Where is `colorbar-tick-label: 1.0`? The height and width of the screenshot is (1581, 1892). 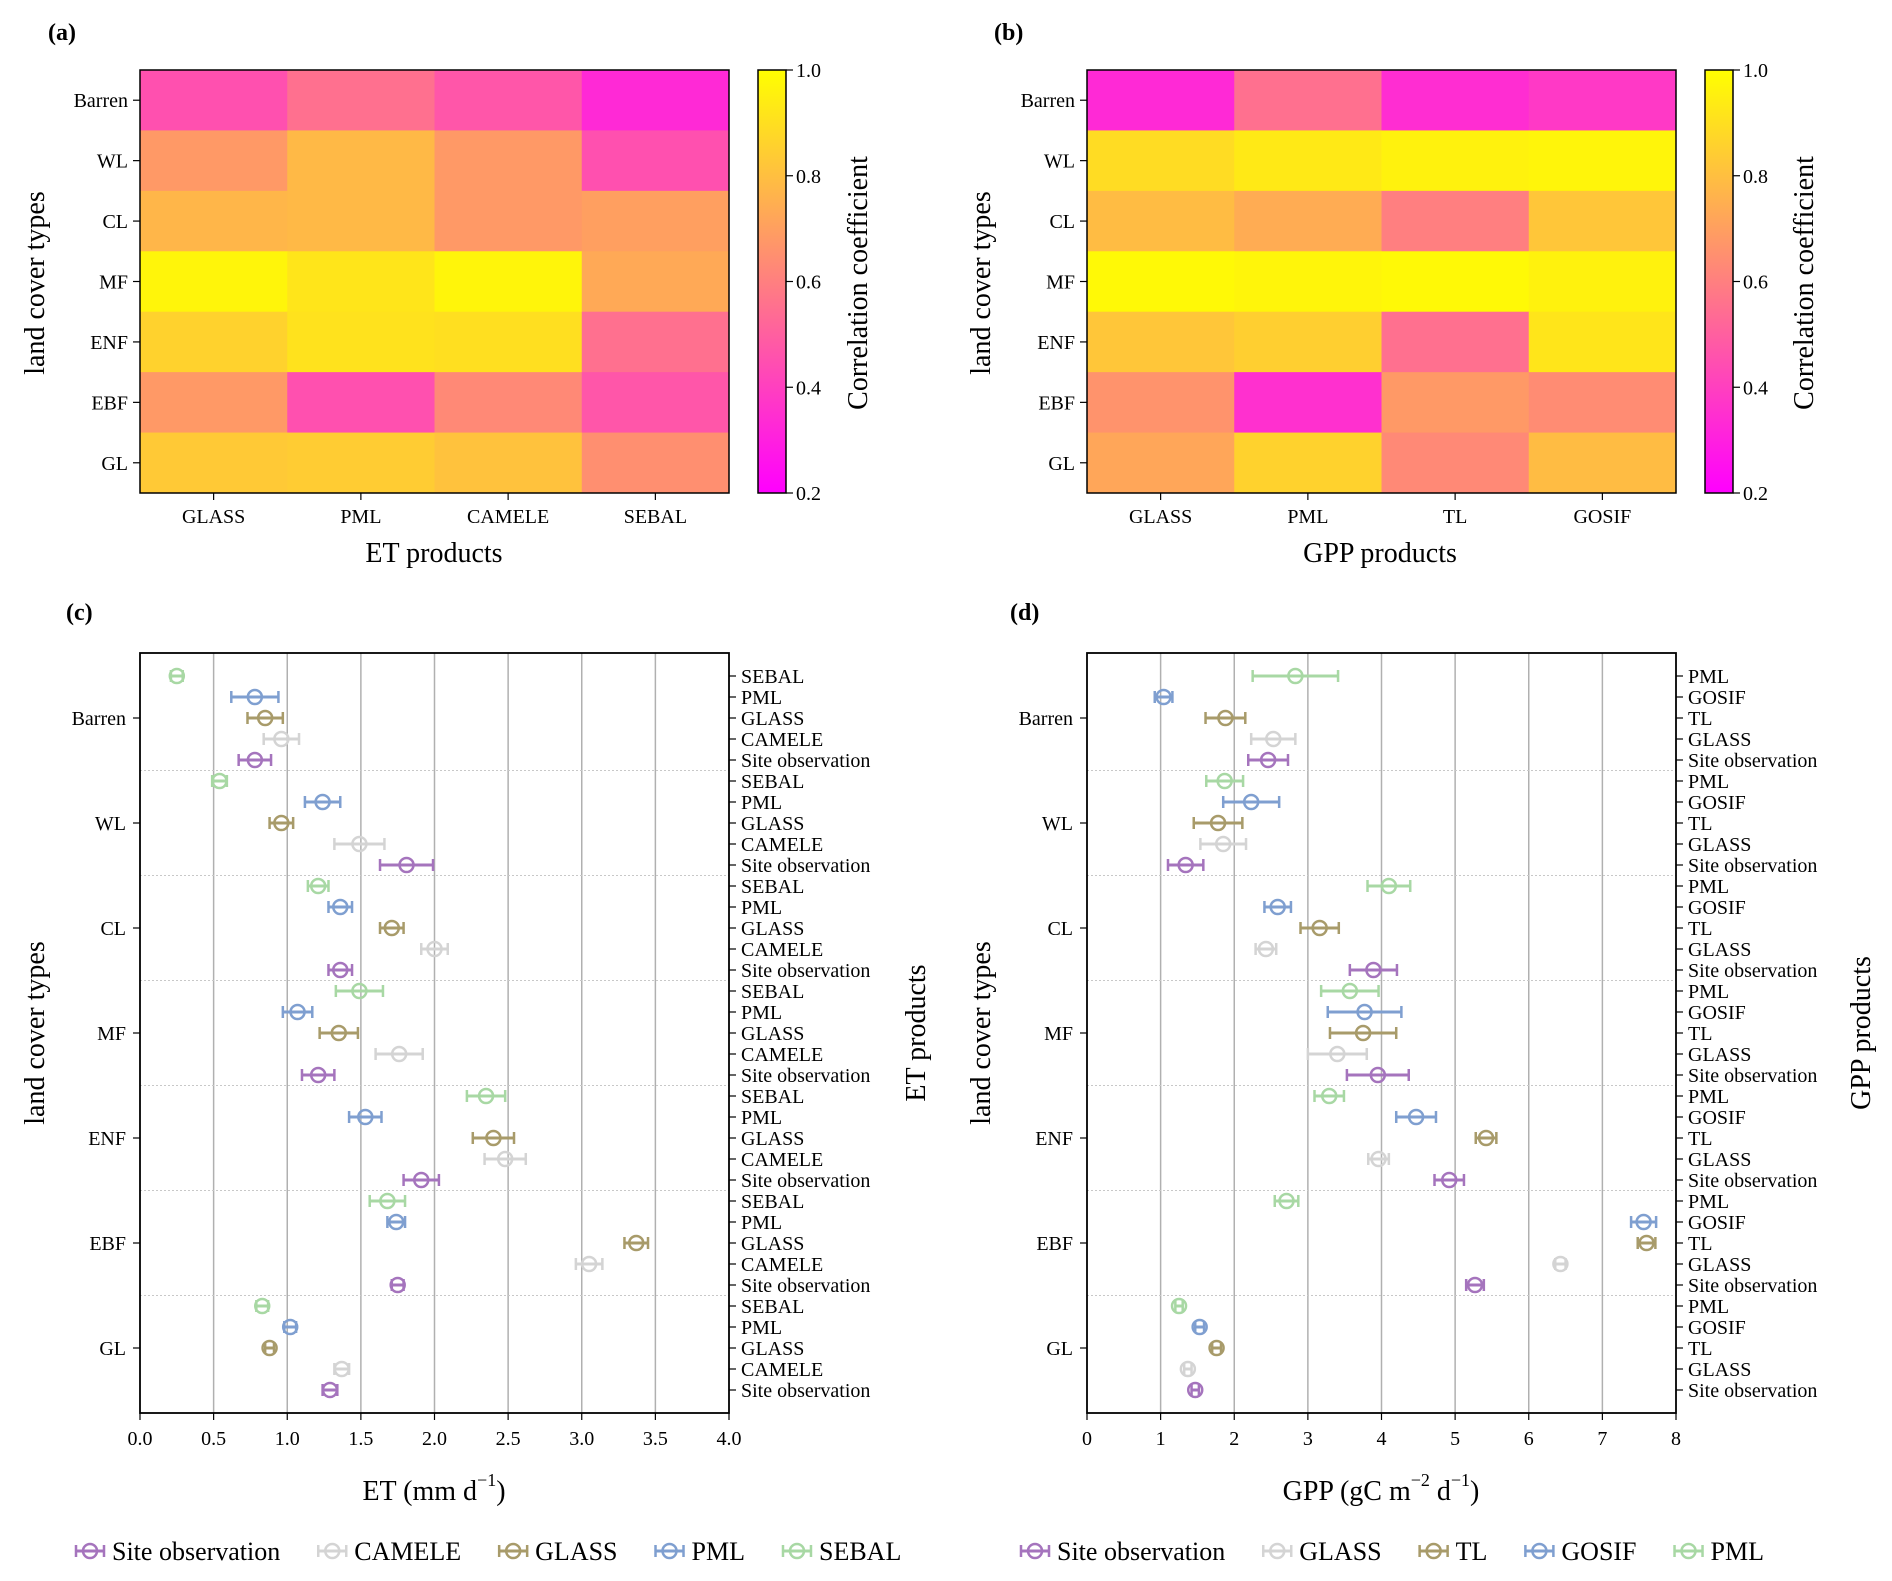
colorbar-tick-label: 1.0 is located at coordinates (1755, 71).